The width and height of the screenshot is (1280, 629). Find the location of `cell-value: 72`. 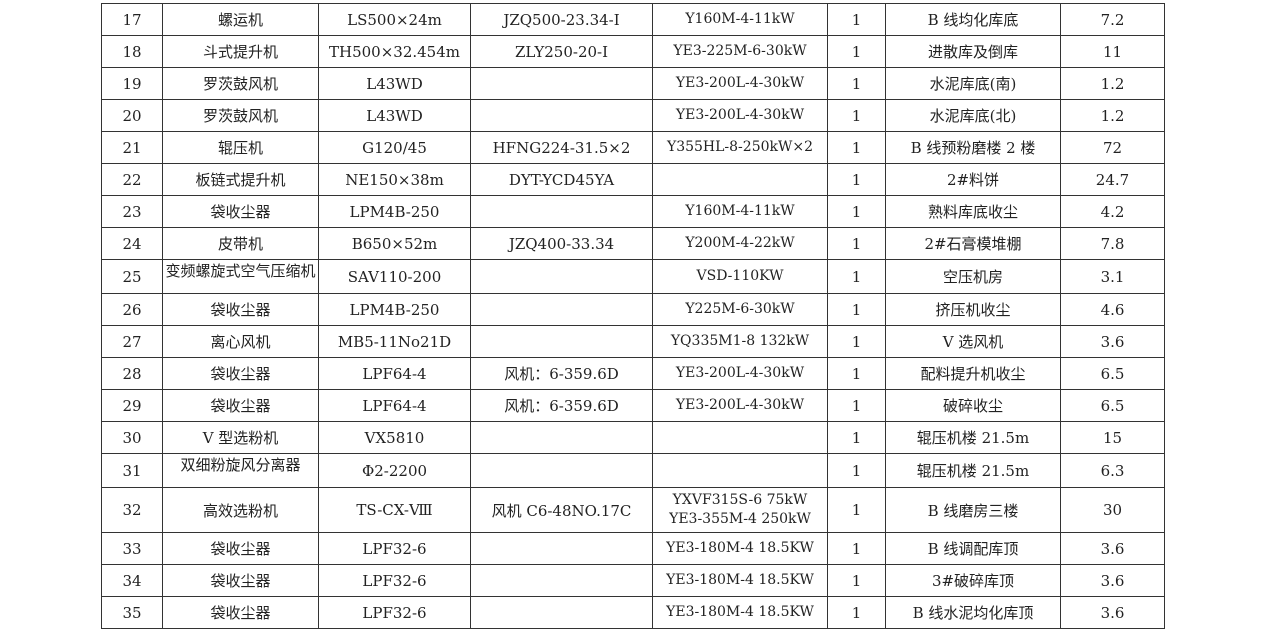

cell-value: 72 is located at coordinates (1112, 147).